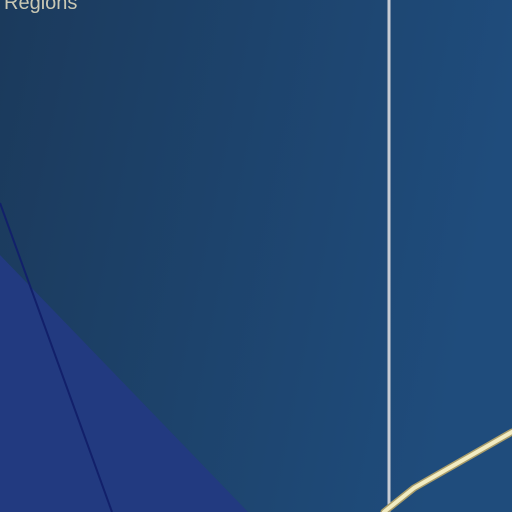  I want to click on road-line, so click(447, 471).